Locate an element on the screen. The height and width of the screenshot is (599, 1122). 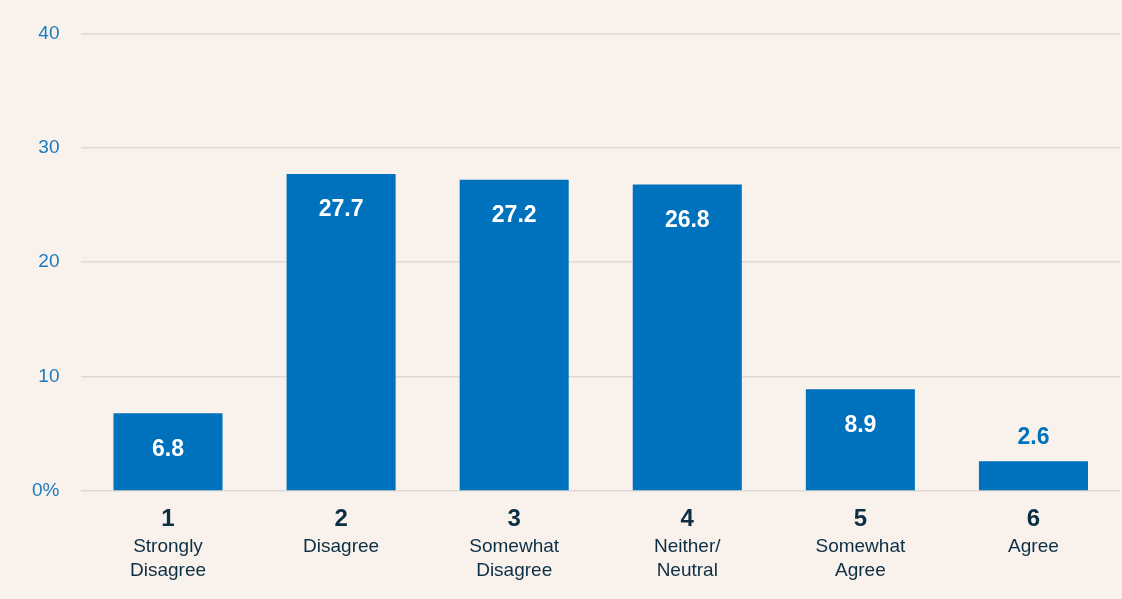
y-tick-label: 0% is located at coordinates (45, 490).